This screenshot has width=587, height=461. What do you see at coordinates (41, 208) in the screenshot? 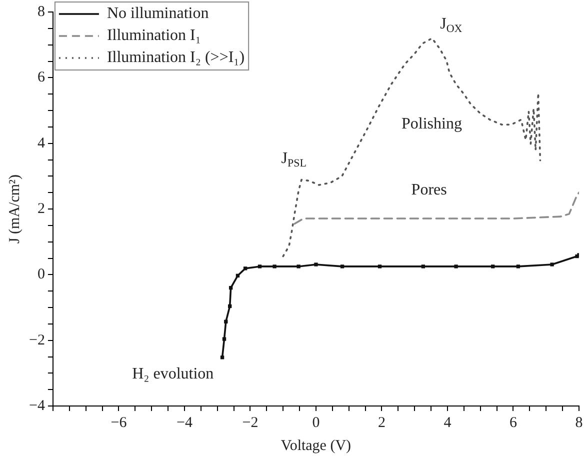
I see `y-tick-label: 2` at bounding box center [41, 208].